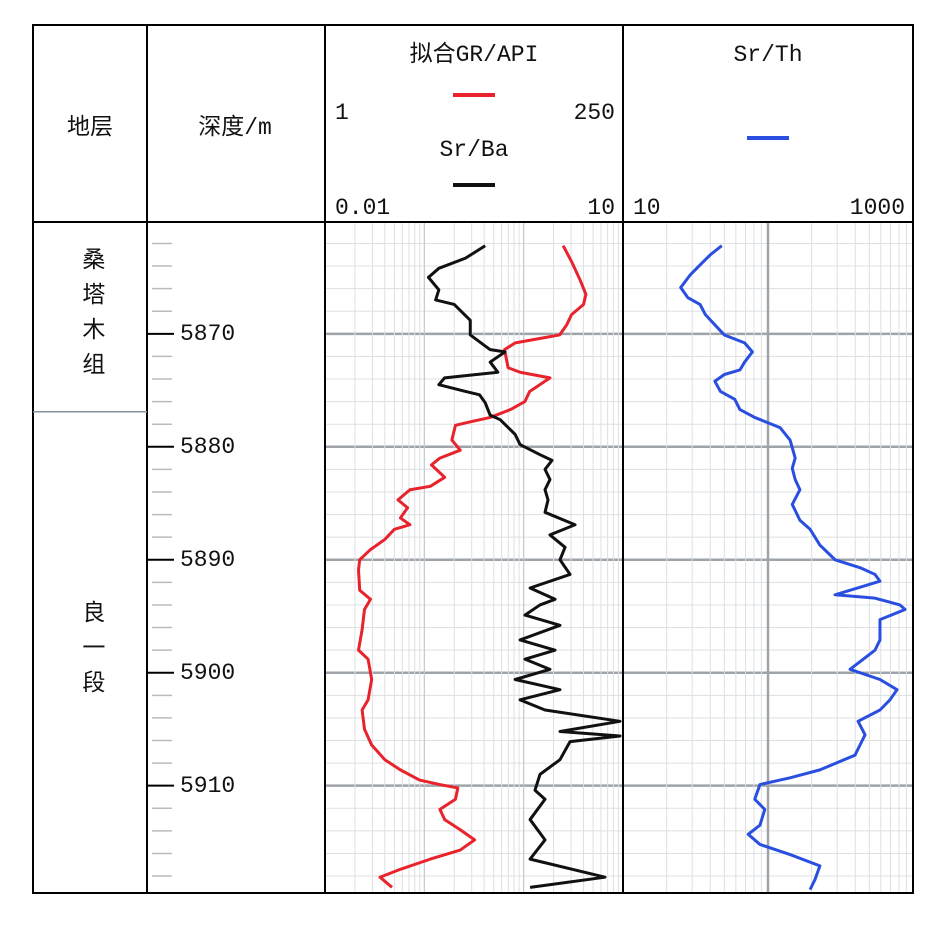 The image size is (945, 925). I want to click on depth-tick-label: 5880, so click(207, 447).